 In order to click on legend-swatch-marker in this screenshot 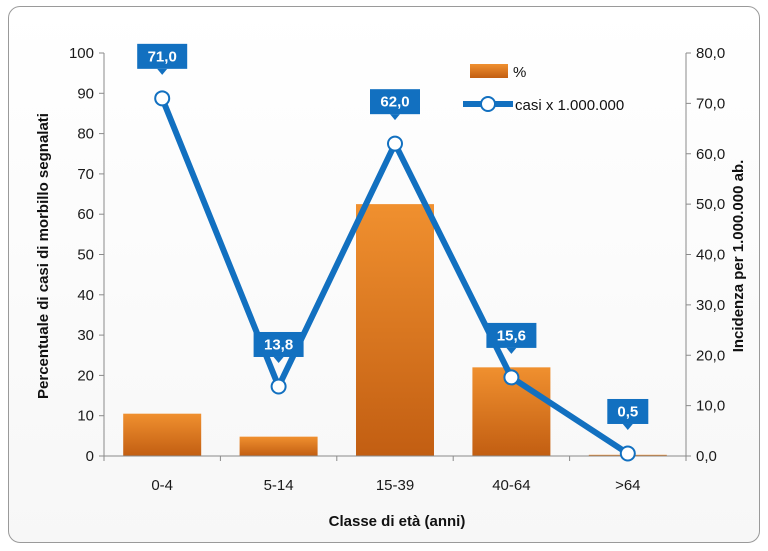, I will do `click(488, 104)`.